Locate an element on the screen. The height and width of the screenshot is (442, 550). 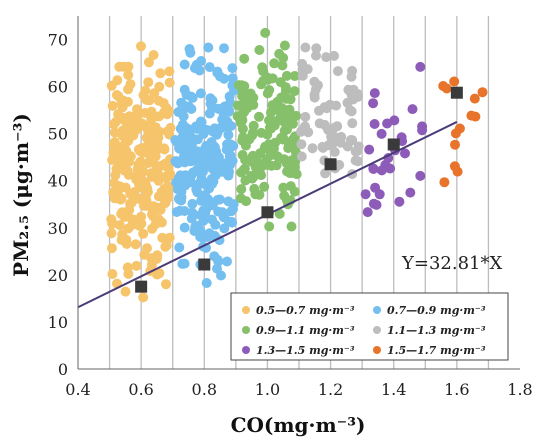
legend-box is located at coordinates (369, 326).